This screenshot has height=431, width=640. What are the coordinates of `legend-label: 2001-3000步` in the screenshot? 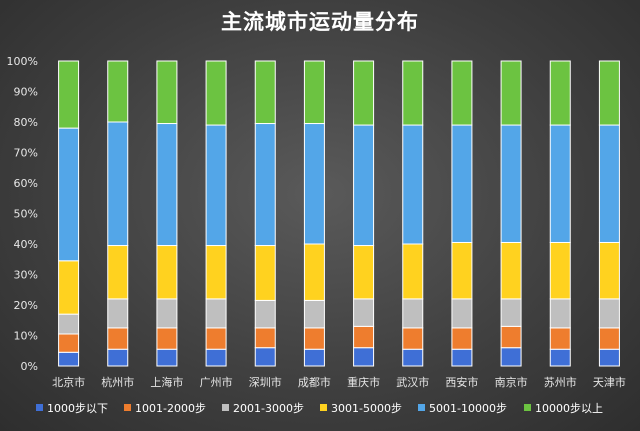 It's located at (268, 408).